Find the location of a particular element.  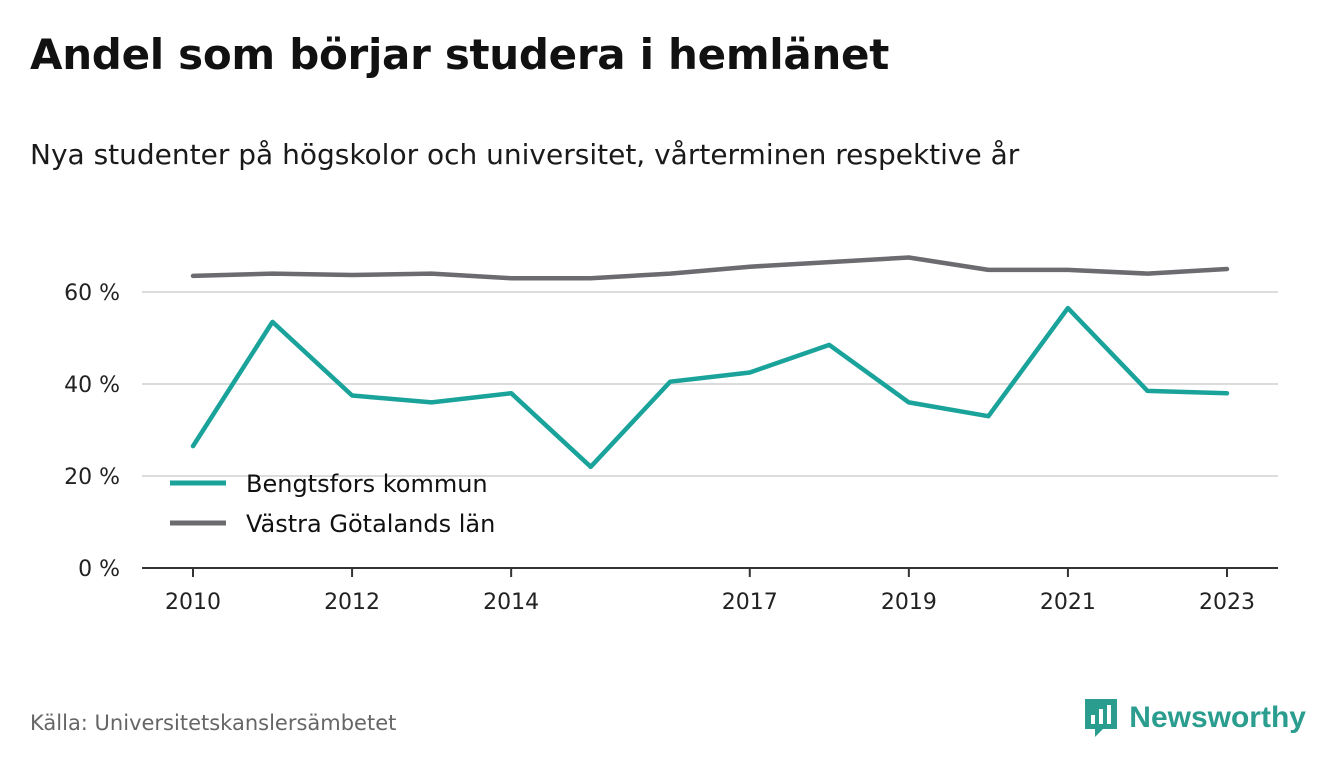

x-tick-label: 2010 is located at coordinates (193, 602).